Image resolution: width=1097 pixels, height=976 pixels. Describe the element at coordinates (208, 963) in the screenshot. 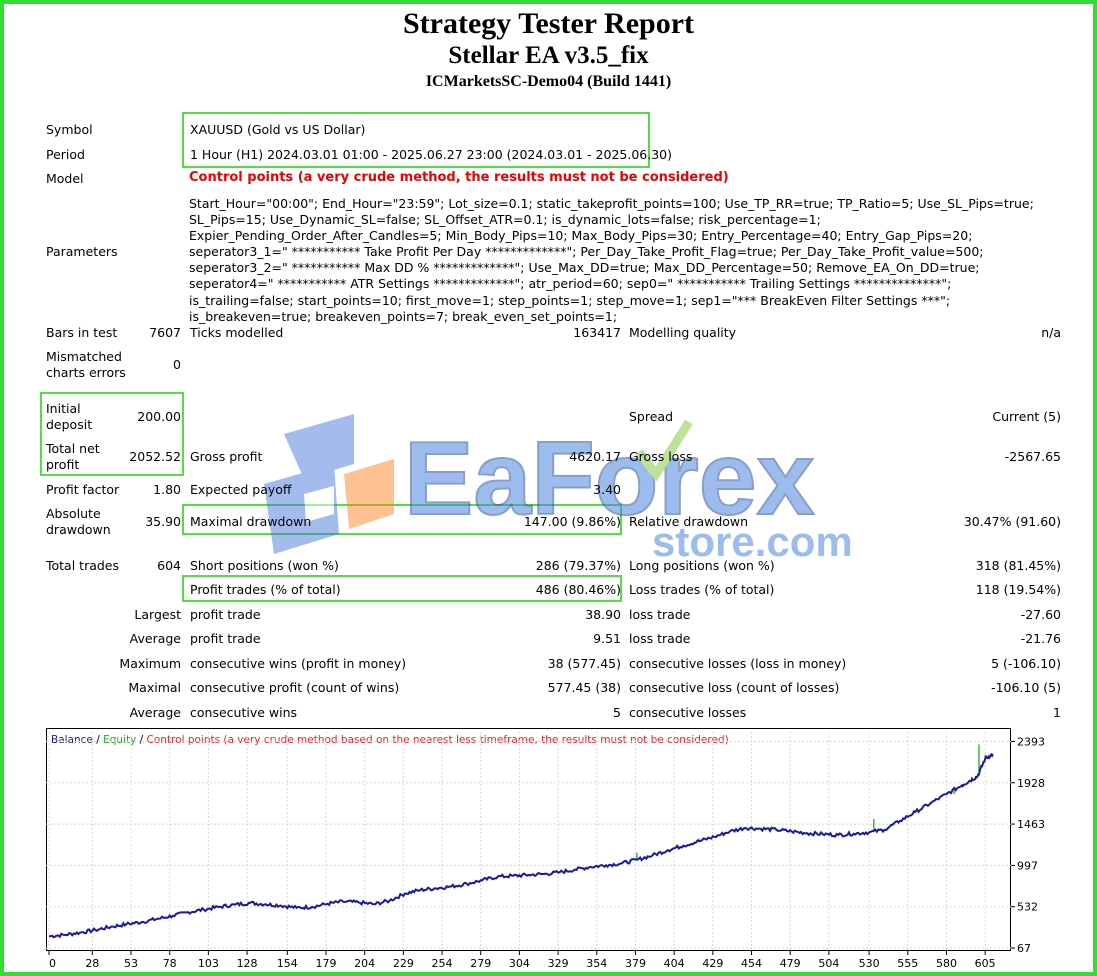

I see `x-tick-label-4: 103` at that location.